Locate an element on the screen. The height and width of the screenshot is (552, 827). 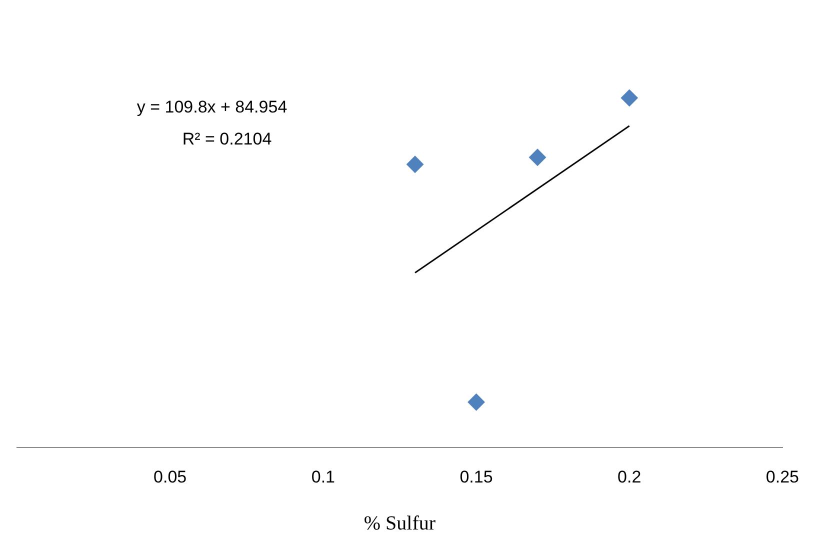
x-tick-label: 0.1 is located at coordinates (323, 476).